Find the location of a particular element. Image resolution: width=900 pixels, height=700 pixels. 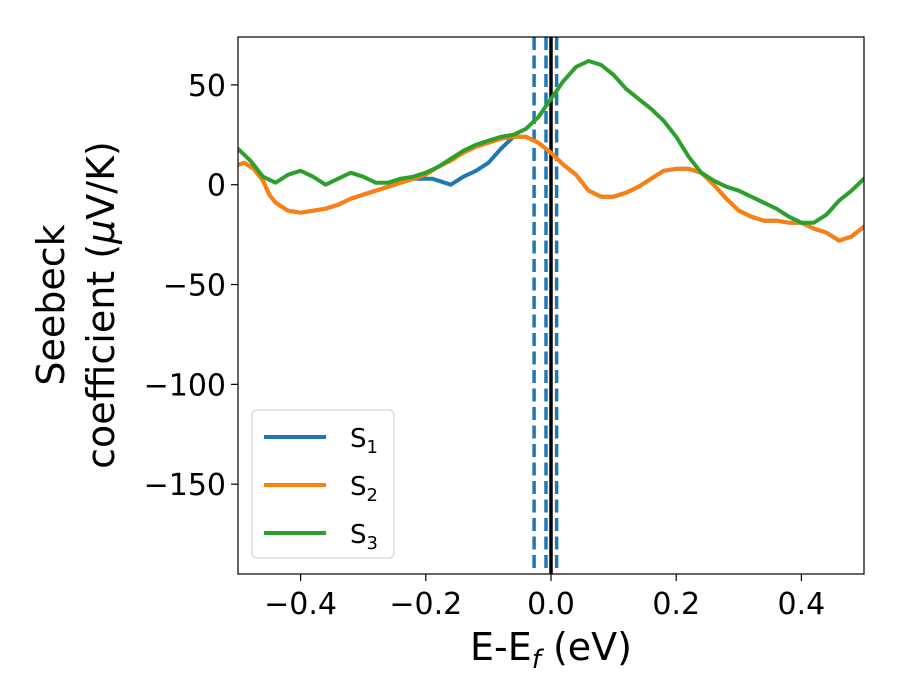

y-axis-title-text: coefficient ( is located at coordinates (101, 356).